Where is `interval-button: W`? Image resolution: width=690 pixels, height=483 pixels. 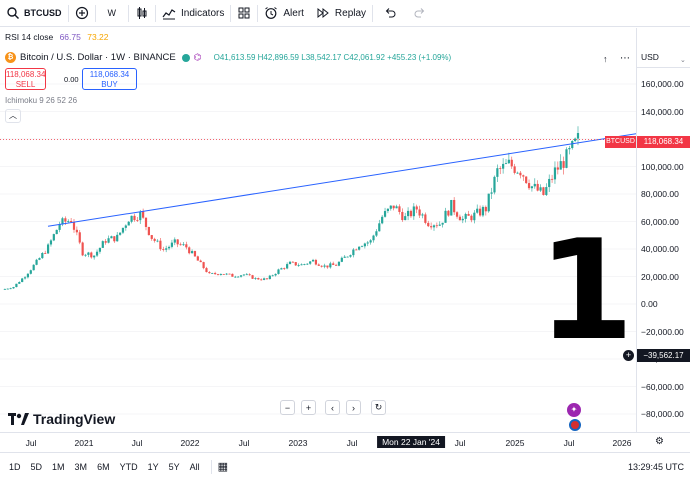
interval-button: W is located at coordinates (112, 13).